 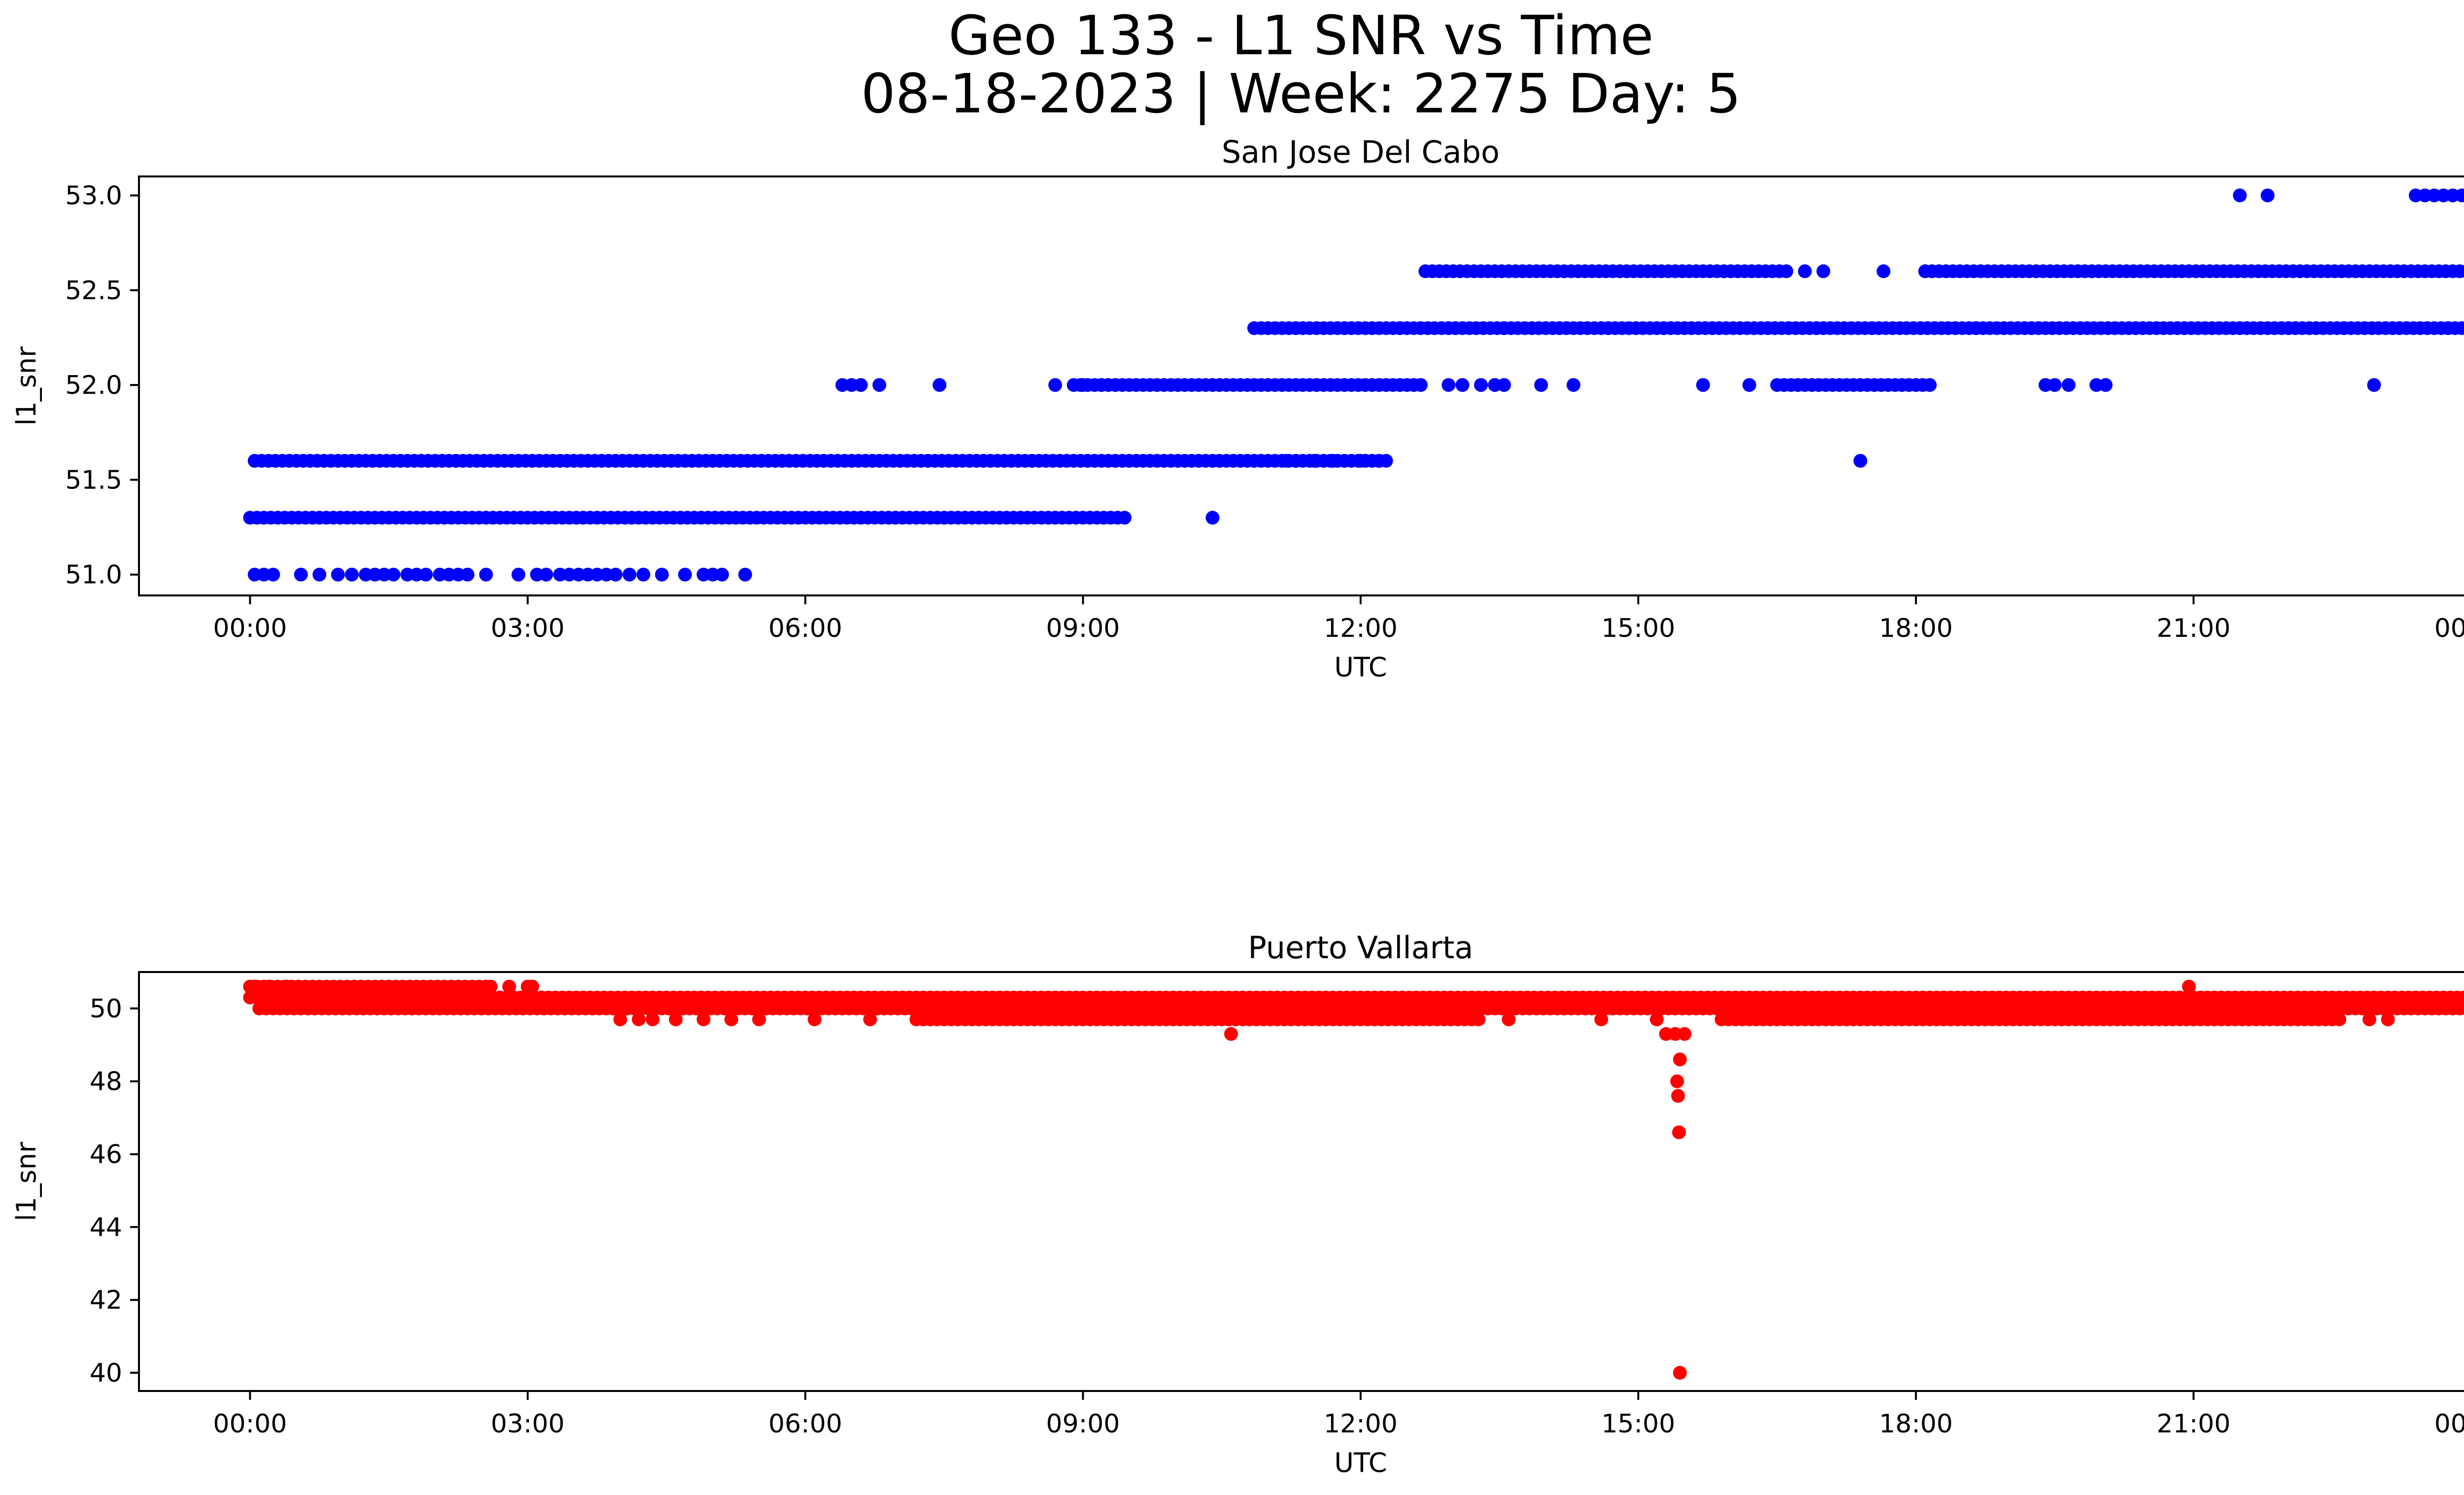 I want to click on figure-title-line1: Geo 133 - L1 SNR vs Time, so click(x=1300, y=35).